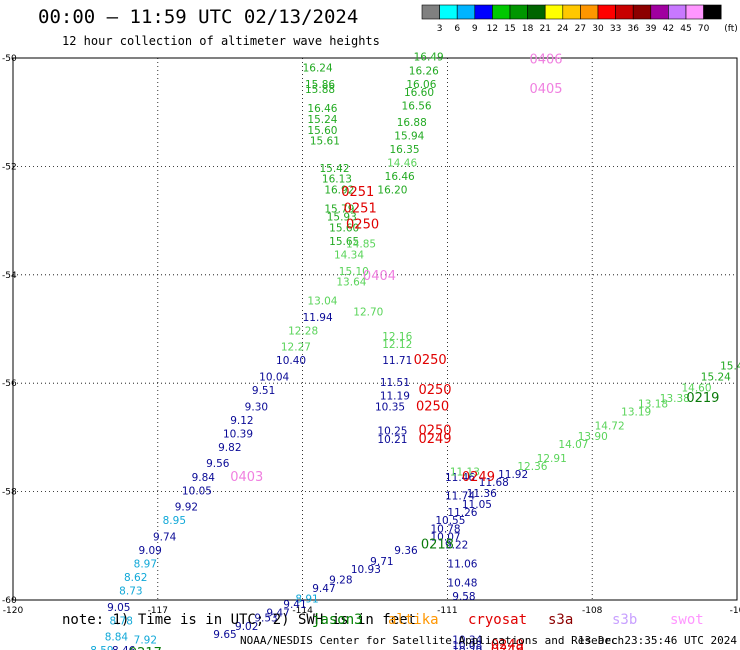 Image resolution: width=740 pixels, height=650 pixels. I want to click on wave-height-value: 8.95, so click(174, 521).